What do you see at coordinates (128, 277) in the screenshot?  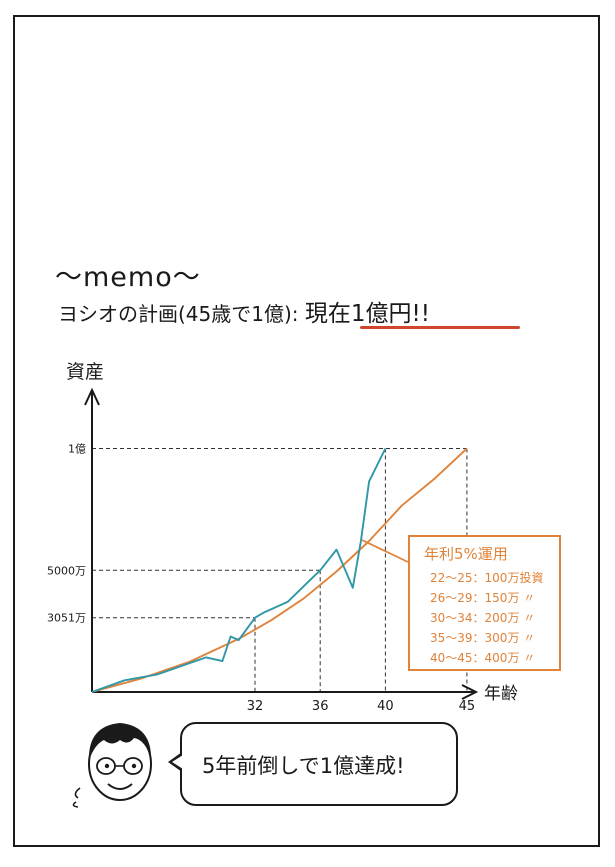 I see `memo-title: 〜memo〜` at bounding box center [128, 277].